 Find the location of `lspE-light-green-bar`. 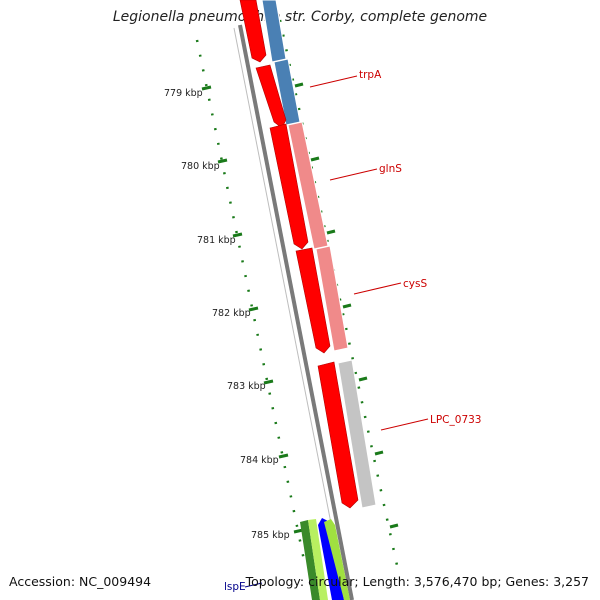

lspE-light-green-bar is located at coordinates (318, 559).